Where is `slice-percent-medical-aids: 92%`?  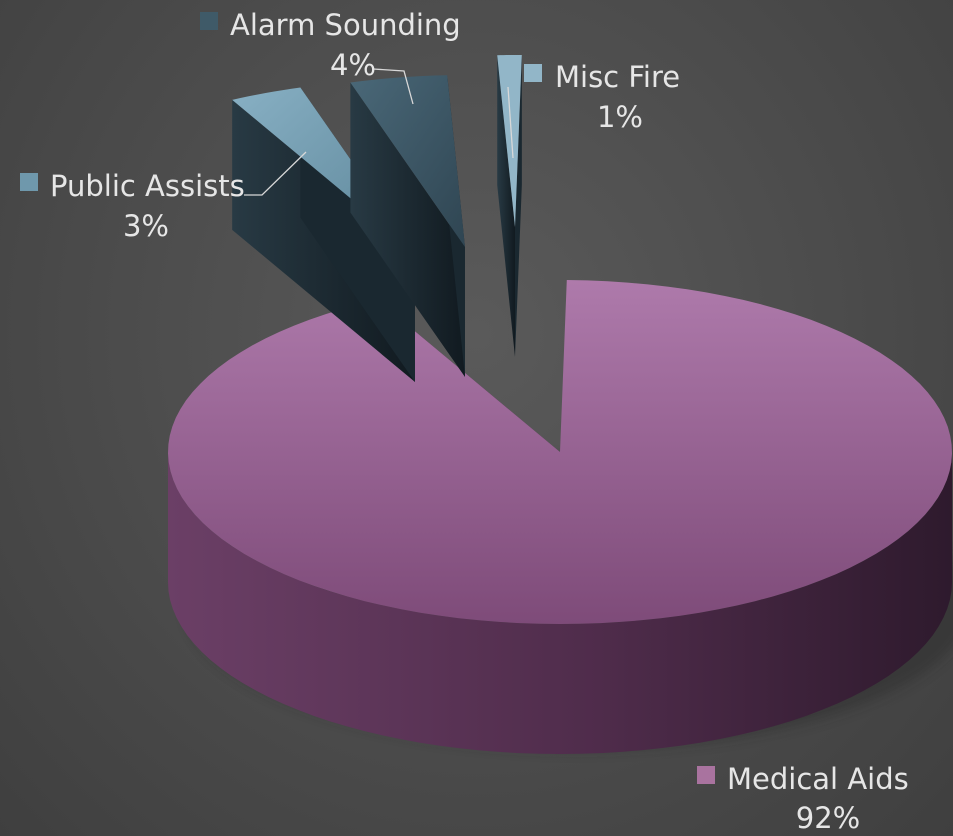 slice-percent-medical-aids: 92% is located at coordinates (828, 818).